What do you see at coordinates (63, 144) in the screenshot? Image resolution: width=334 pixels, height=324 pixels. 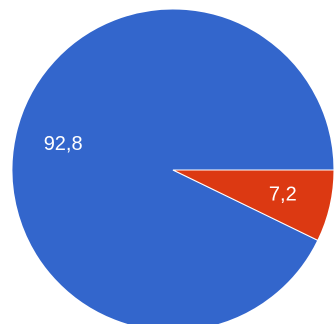 I see `pie-slice-label-0: 92,8` at bounding box center [63, 144].